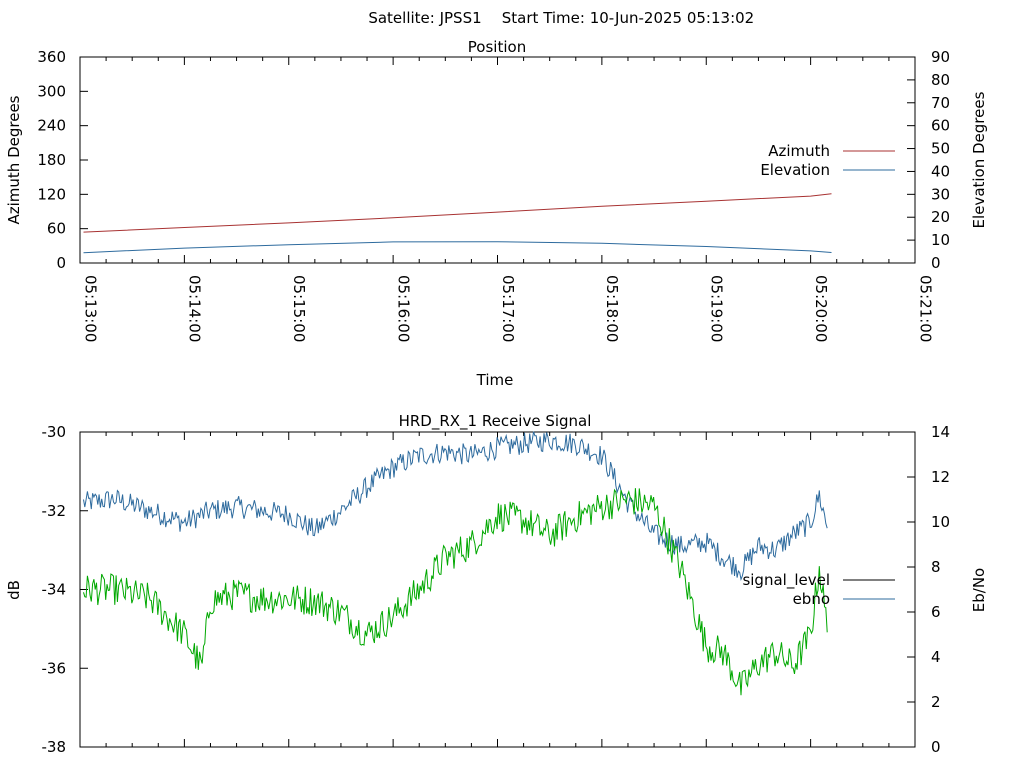 Image resolution: width=1024 pixels, height=768 pixels. Describe the element at coordinates (786, 580) in the screenshot. I see `legend-label-signal-level: signal_level` at that location.